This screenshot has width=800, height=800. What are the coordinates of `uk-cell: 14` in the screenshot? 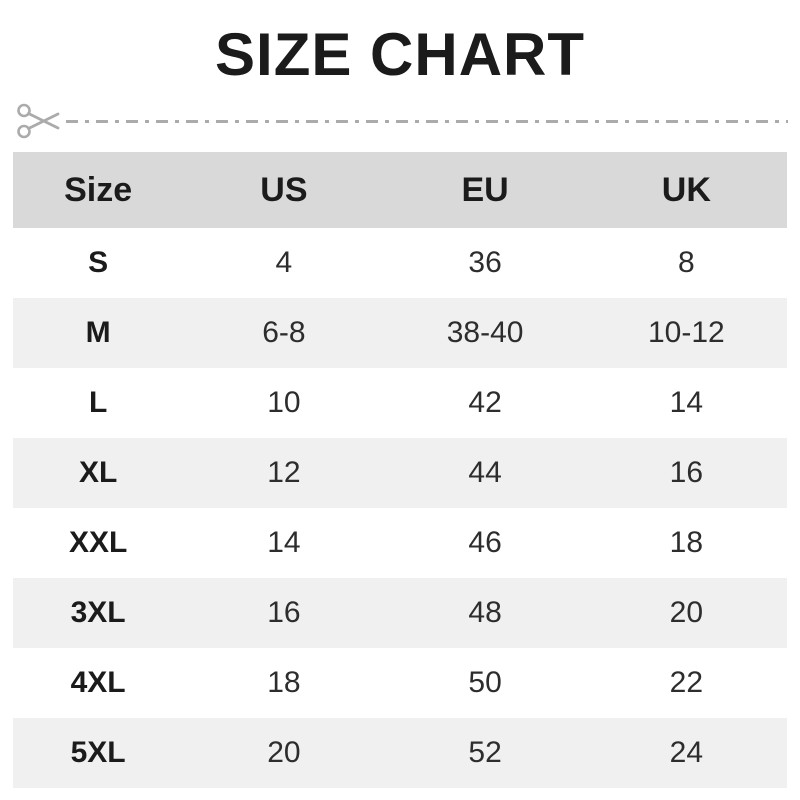 It's located at (686, 402).